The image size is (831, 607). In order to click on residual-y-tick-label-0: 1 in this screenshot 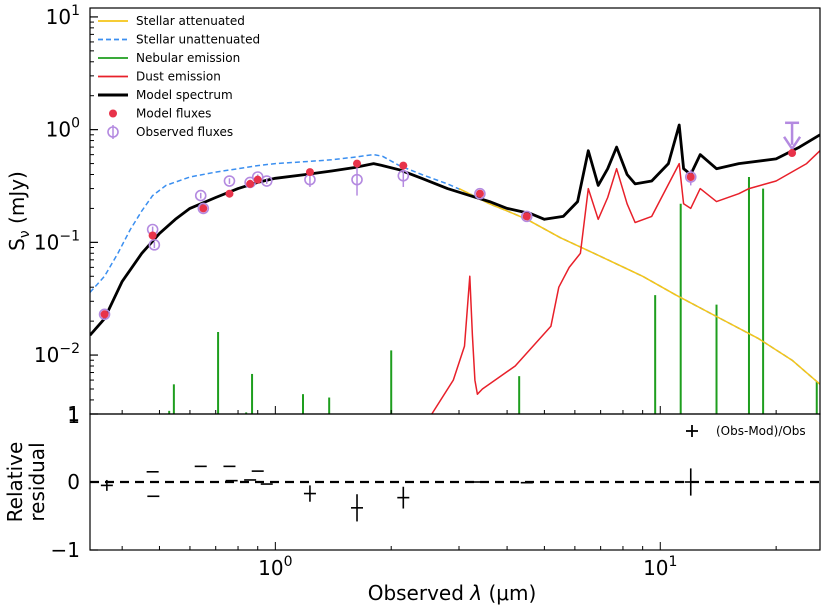, I will do `click(73, 414)`.